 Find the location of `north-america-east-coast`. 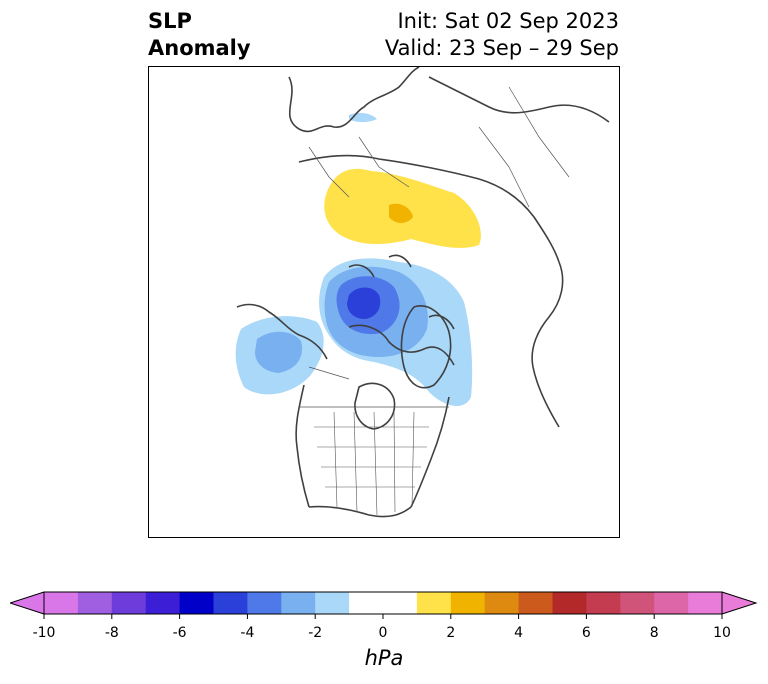

north-america-east-coast is located at coordinates (430, 452).